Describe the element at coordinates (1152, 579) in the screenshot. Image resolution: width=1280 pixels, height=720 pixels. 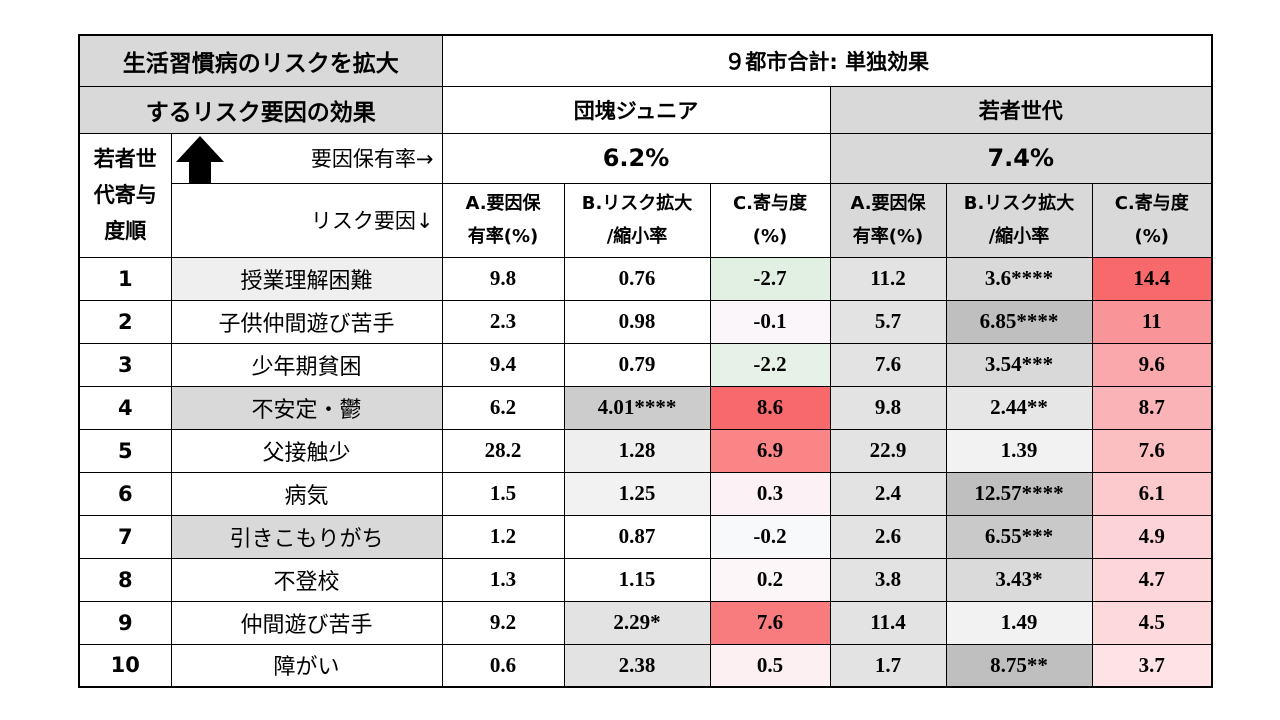
I see `g2-c-cell: 4.7` at that location.